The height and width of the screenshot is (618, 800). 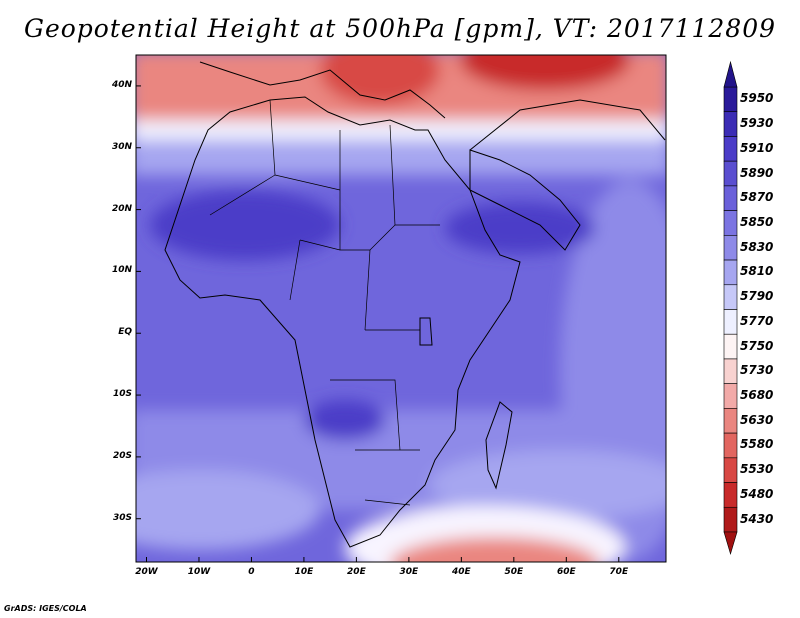 I want to click on lat-label: 30N, so click(x=121, y=146).